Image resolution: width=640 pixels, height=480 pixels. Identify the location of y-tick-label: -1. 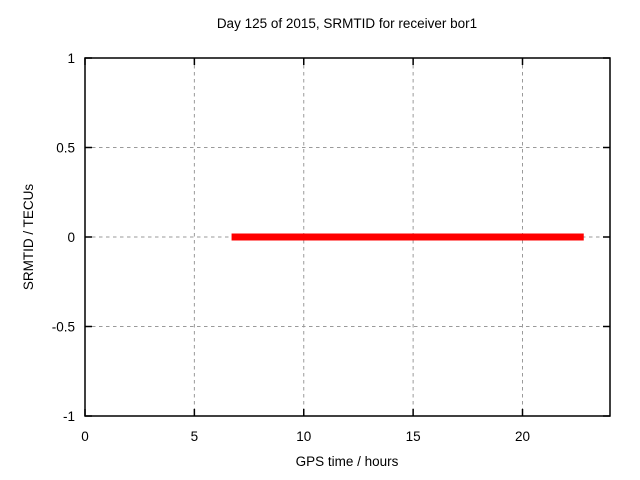
(69, 416).